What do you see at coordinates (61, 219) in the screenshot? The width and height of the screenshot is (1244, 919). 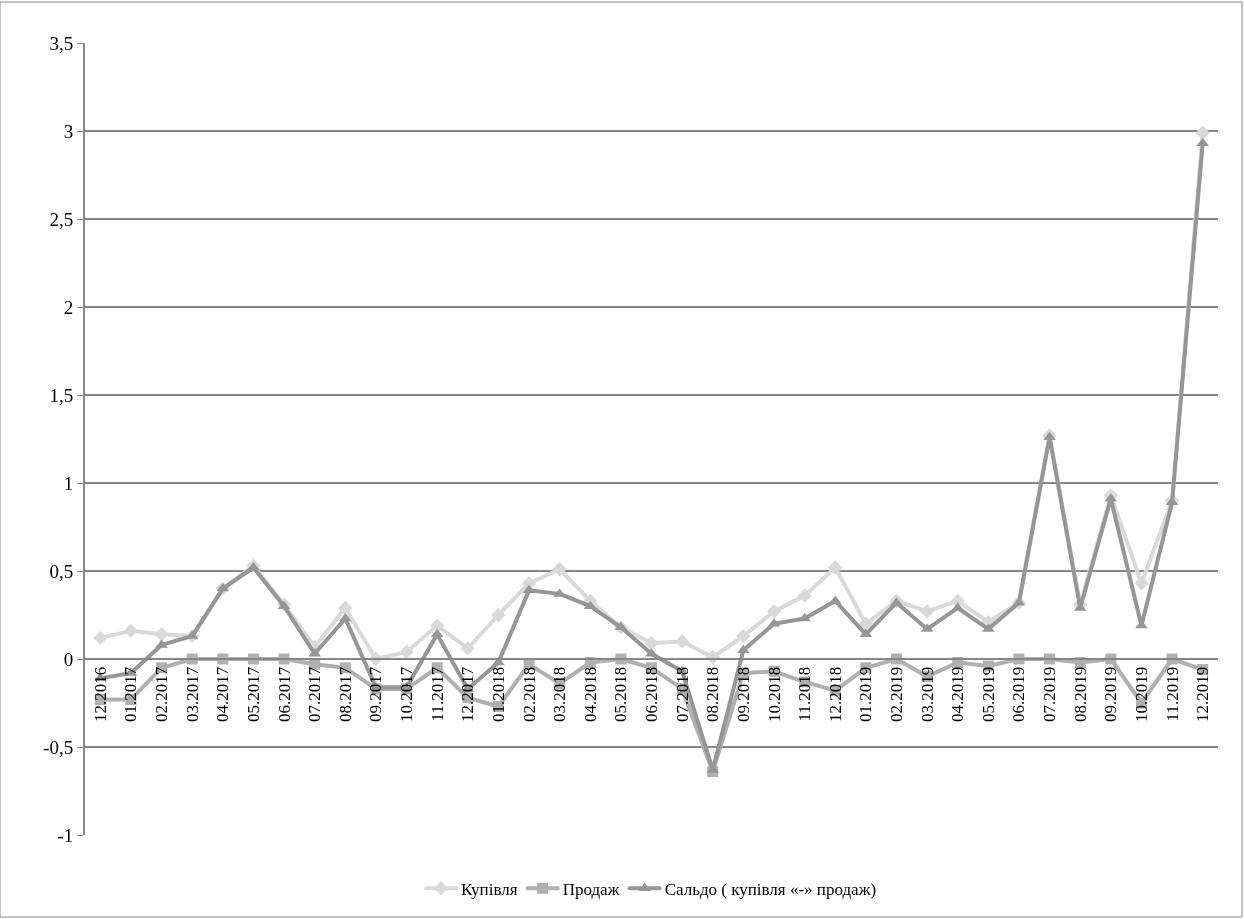 I see `y-tick-label: 2,5` at bounding box center [61, 219].